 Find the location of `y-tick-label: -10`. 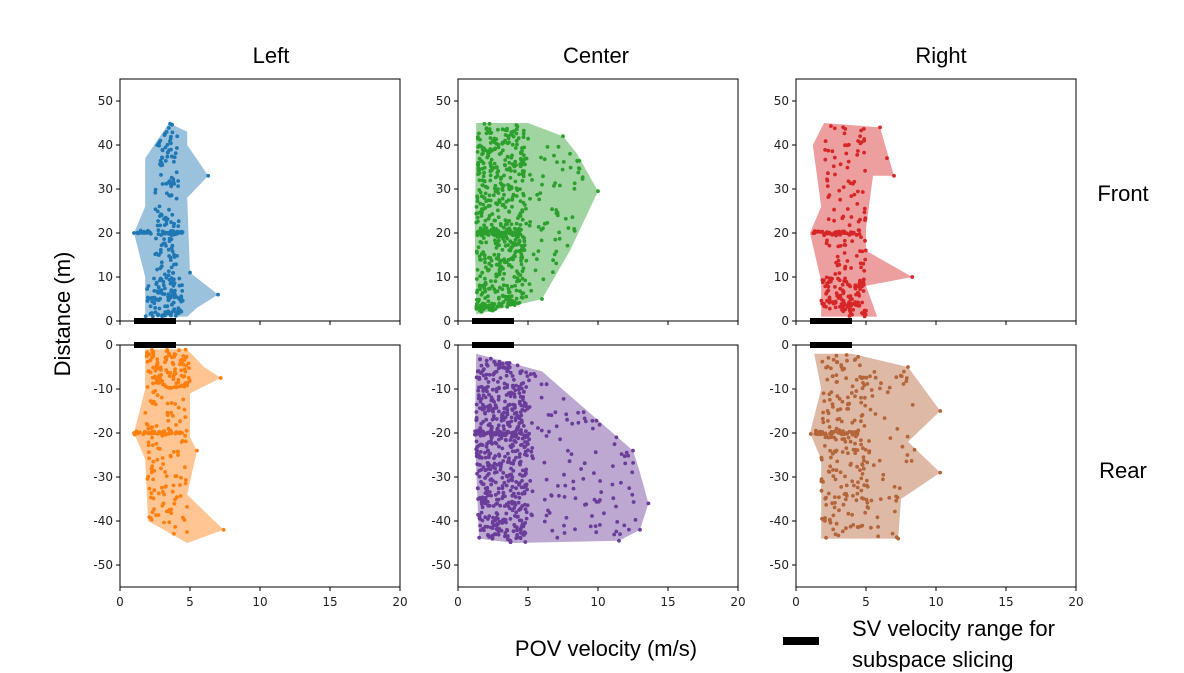

y-tick-label: -10 is located at coordinates (779, 389).